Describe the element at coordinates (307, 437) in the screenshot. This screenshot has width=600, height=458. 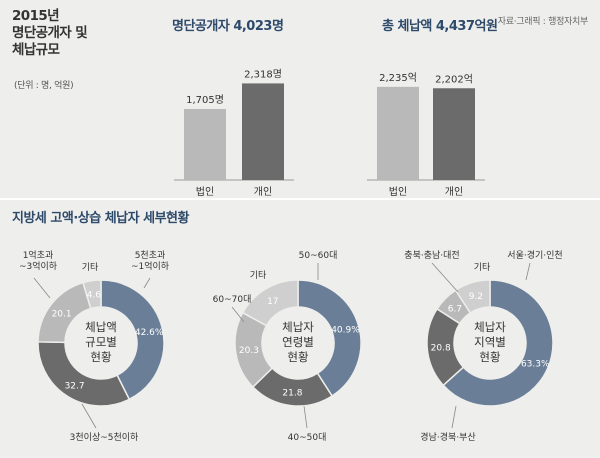
I see `donut-2-category-label-2: 40~50대` at that location.